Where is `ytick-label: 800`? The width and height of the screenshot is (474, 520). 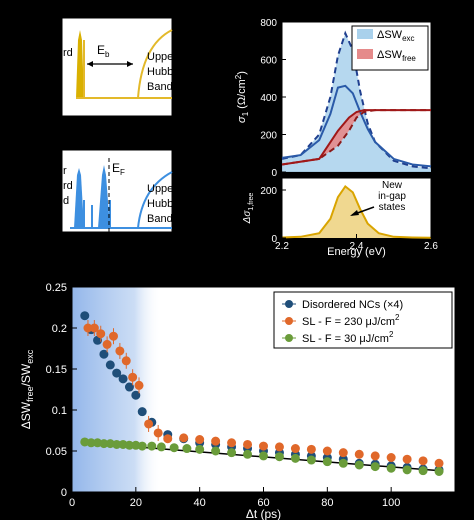 ytick-label: 800 is located at coordinates (268, 23).